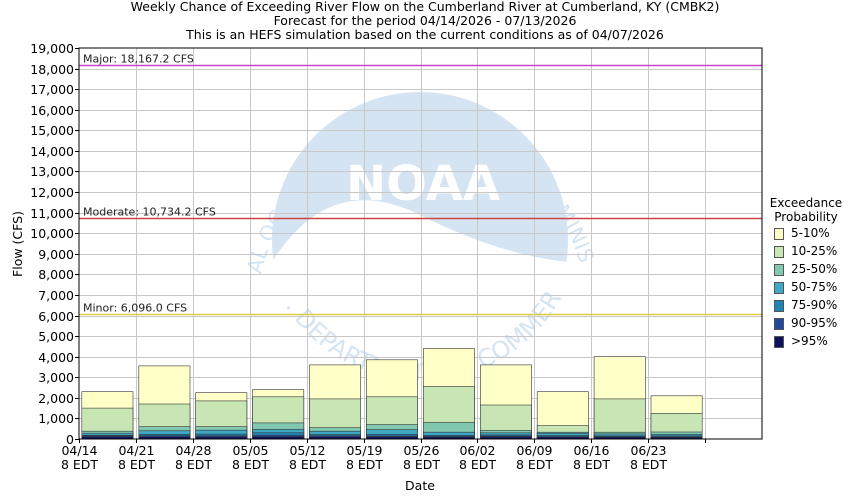 The height and width of the screenshot is (500, 850). I want to click on x-tick-label-date: 06/16, so click(591, 450).